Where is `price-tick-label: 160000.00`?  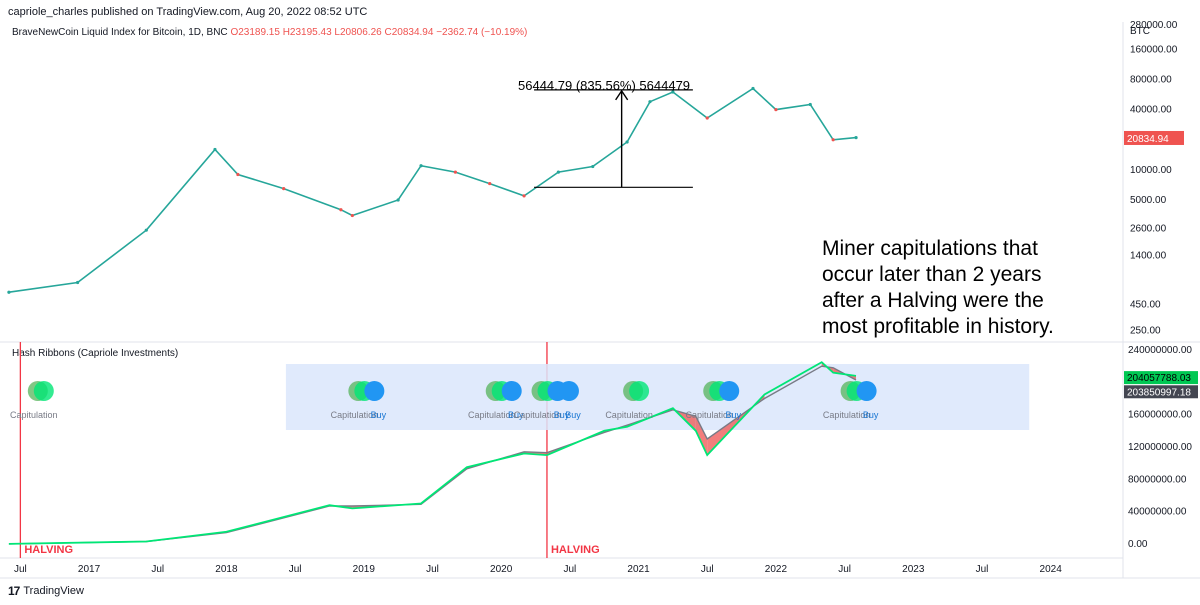 price-tick-label: 160000.00 is located at coordinates (1154, 49).